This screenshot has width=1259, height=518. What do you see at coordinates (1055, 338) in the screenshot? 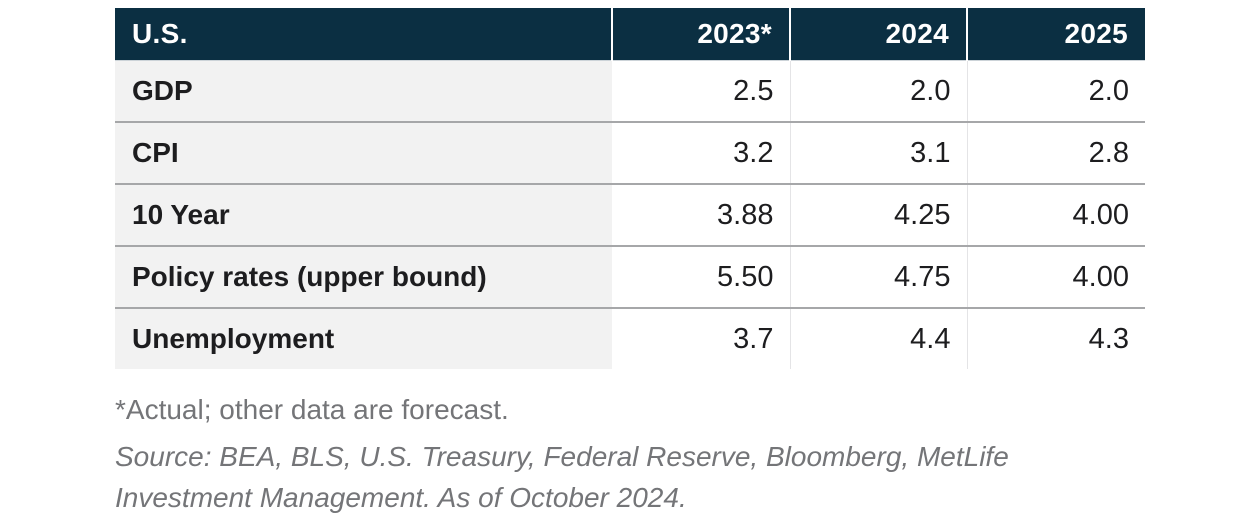
I see `cell-value: 4.3` at bounding box center [1055, 338].